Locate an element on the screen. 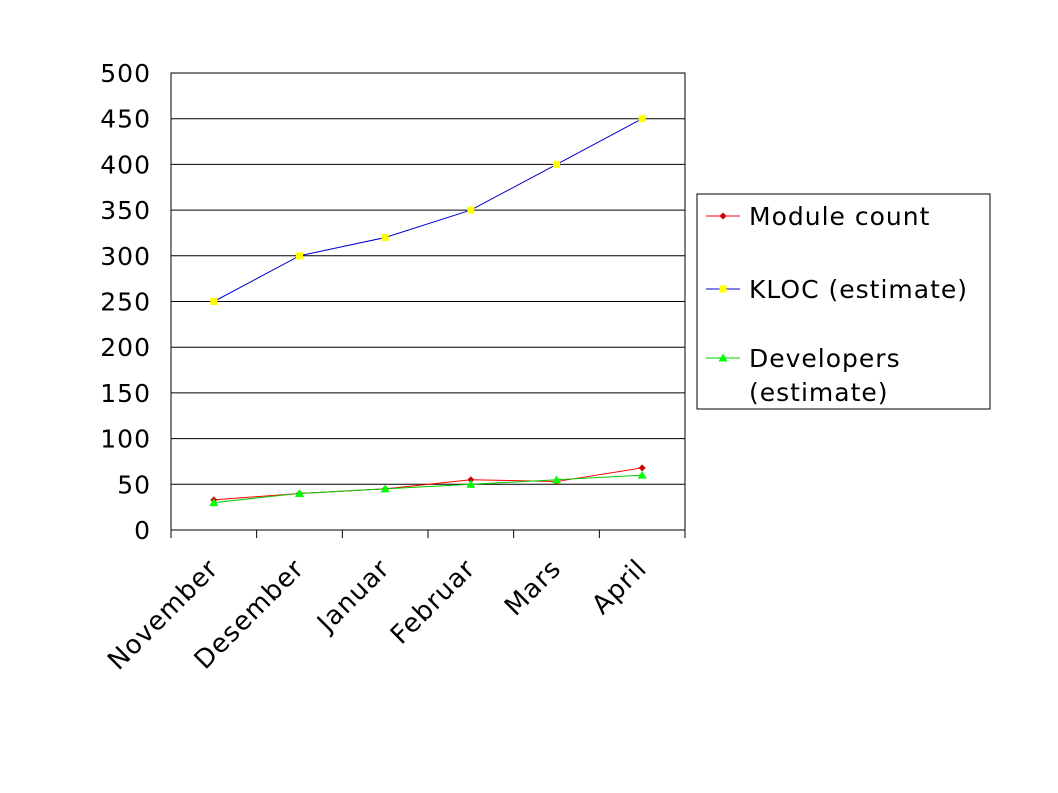 This screenshot has height=793, width=1058. series-kloc-estimate is located at coordinates (428, 210).